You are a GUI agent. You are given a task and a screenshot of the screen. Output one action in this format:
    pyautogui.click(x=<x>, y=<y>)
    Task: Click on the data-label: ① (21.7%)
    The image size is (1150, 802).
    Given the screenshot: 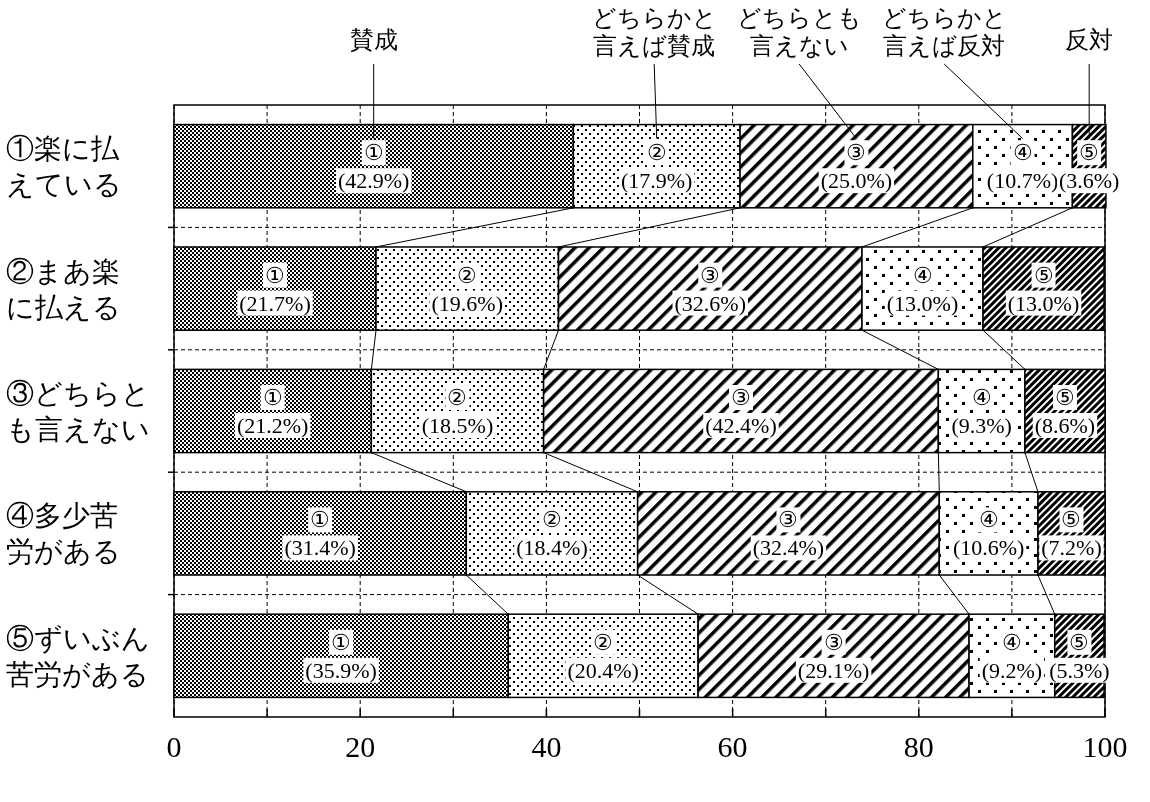 What is the action you would take?
    pyautogui.click(x=275, y=289)
    